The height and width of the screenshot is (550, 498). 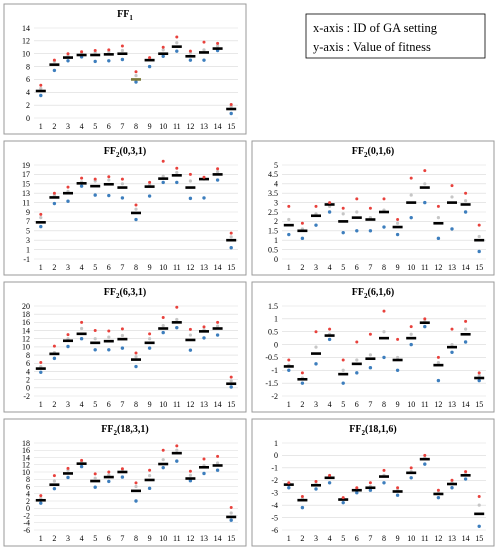 I want to click on y-tick-label: 14, so click(x=26, y=330).